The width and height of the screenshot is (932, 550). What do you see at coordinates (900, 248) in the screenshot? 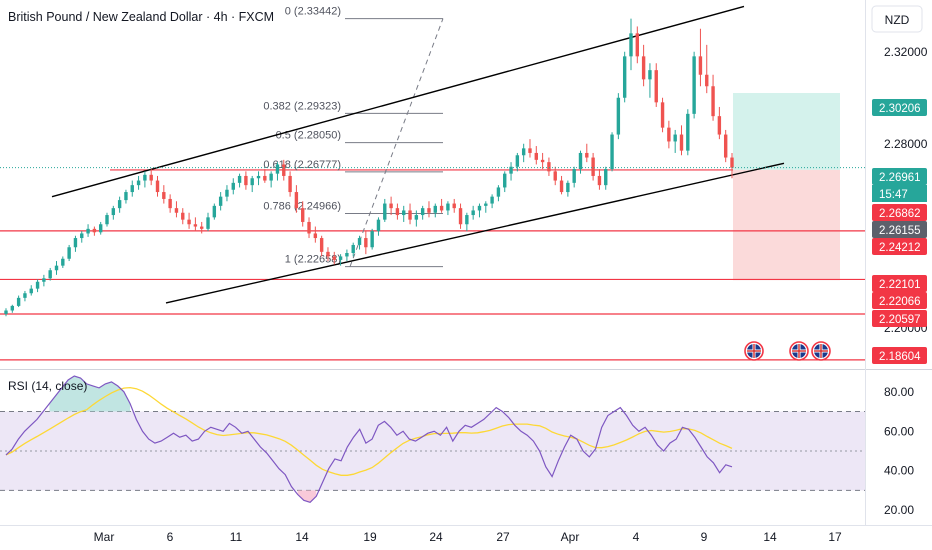
I see `price-tag-label: 2.24212` at bounding box center [900, 248].